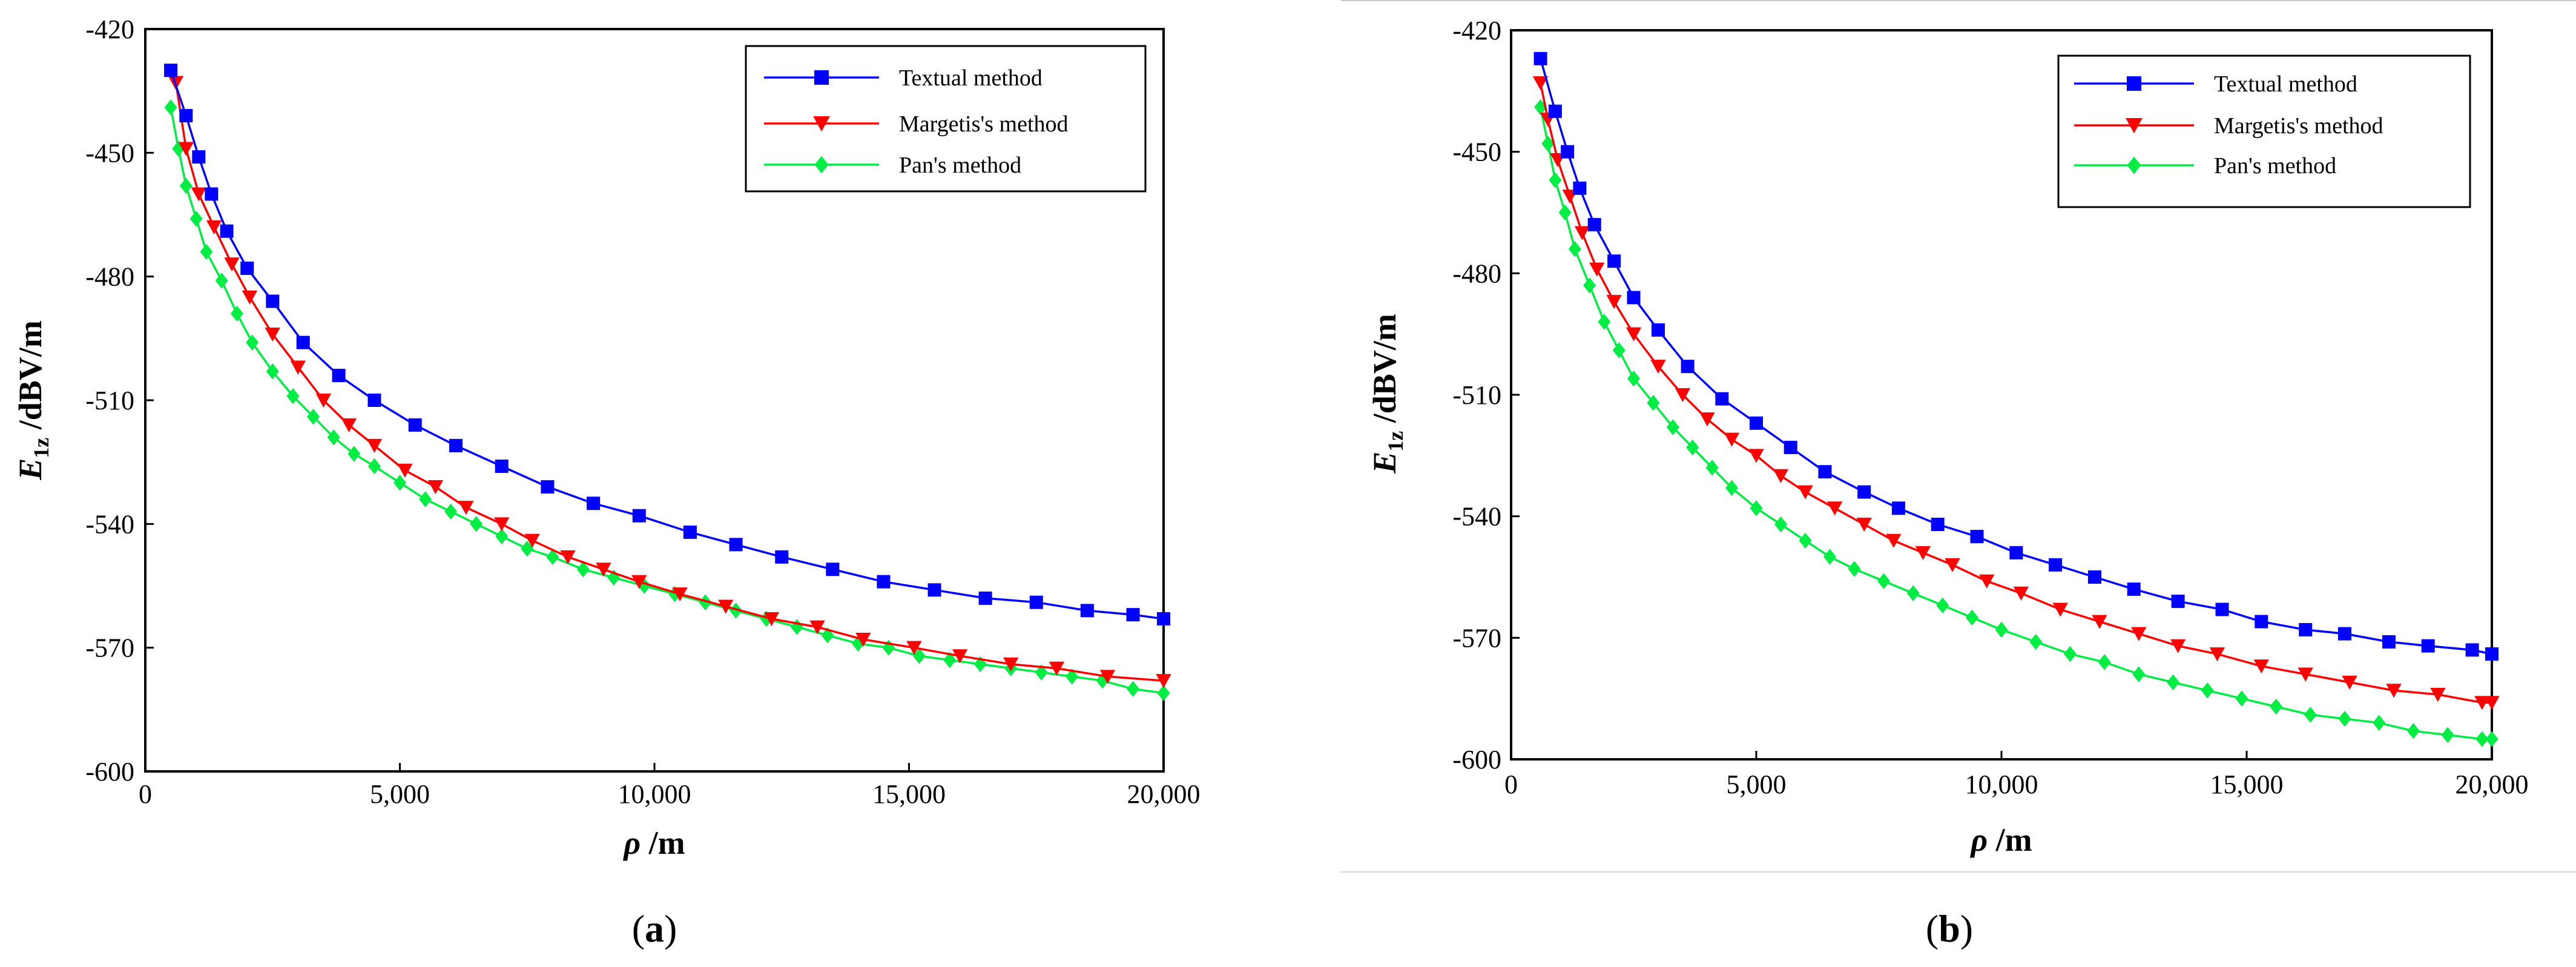 This screenshot has height=967, width=2576. I want to click on y-tick-label: -570, so click(1476, 638).